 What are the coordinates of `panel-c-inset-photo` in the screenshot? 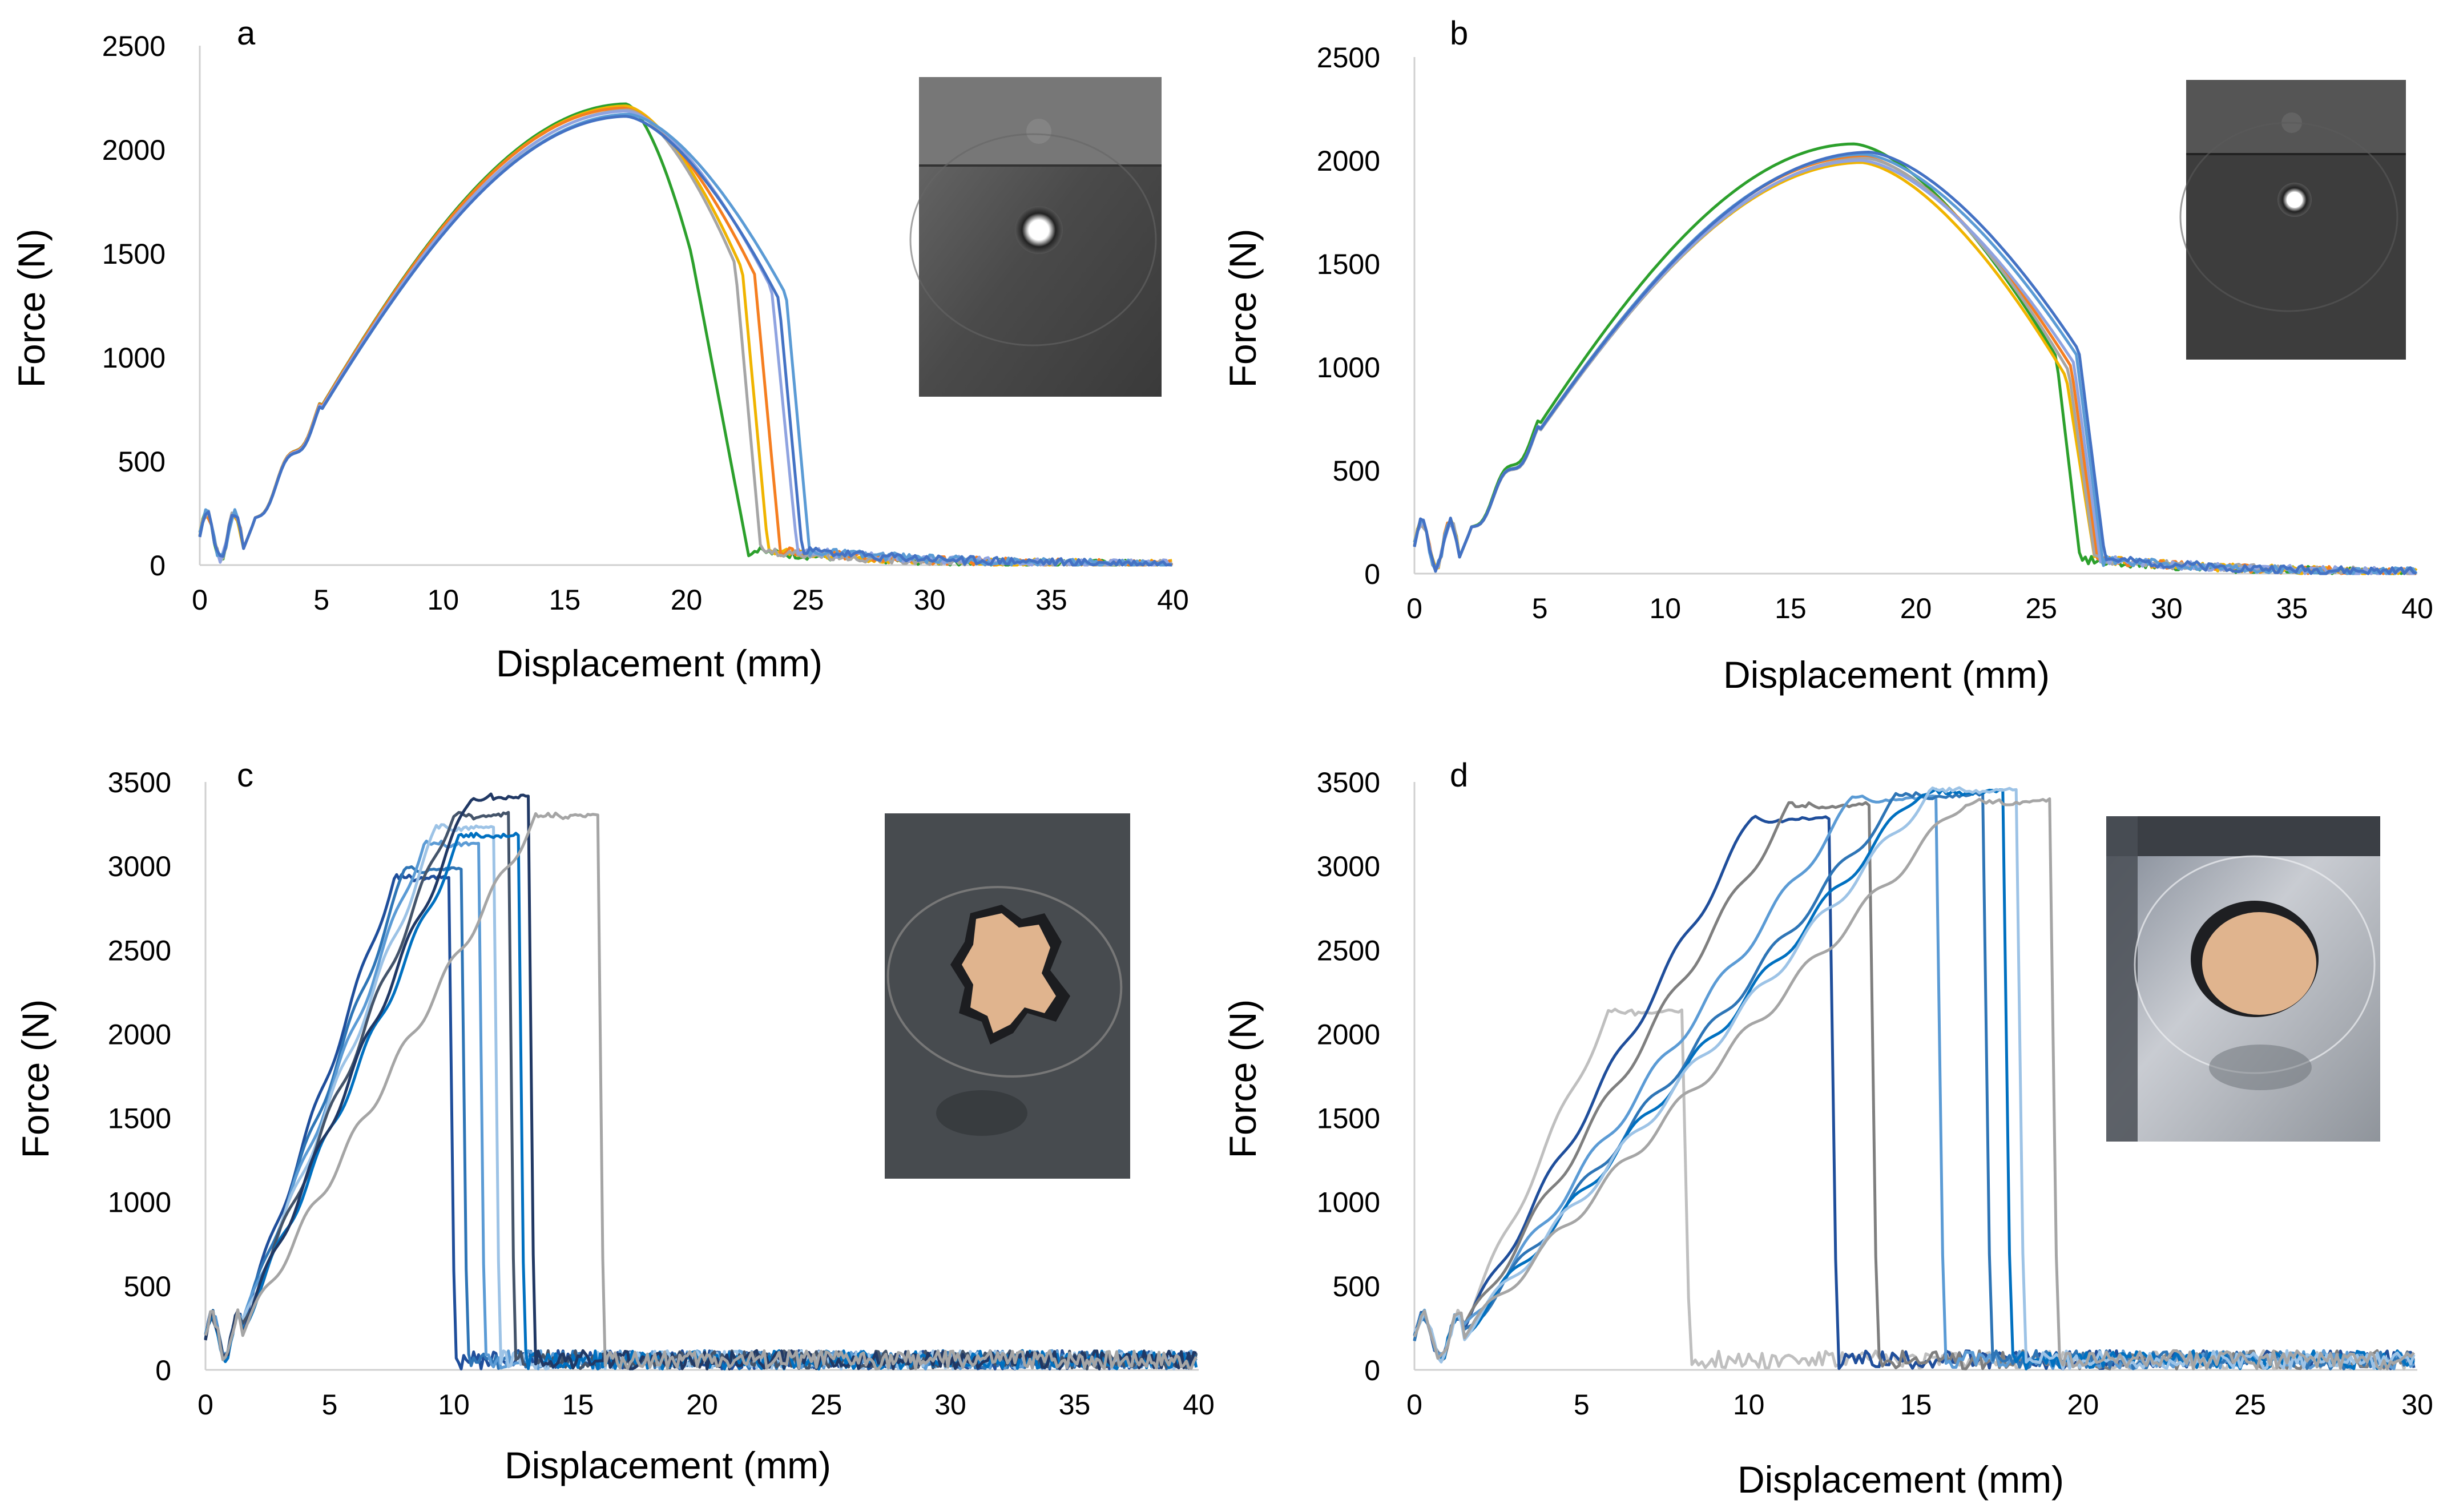 It's located at (1008, 996).